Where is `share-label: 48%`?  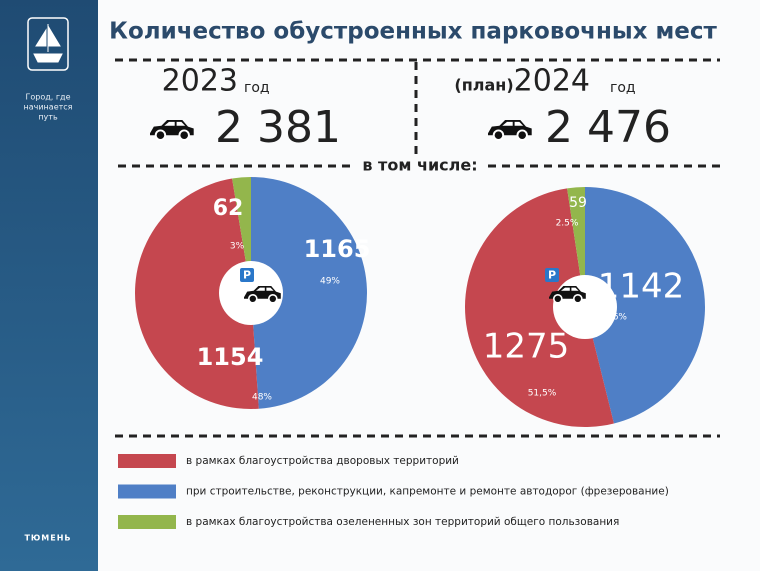
share-label: 48% is located at coordinates (262, 398).